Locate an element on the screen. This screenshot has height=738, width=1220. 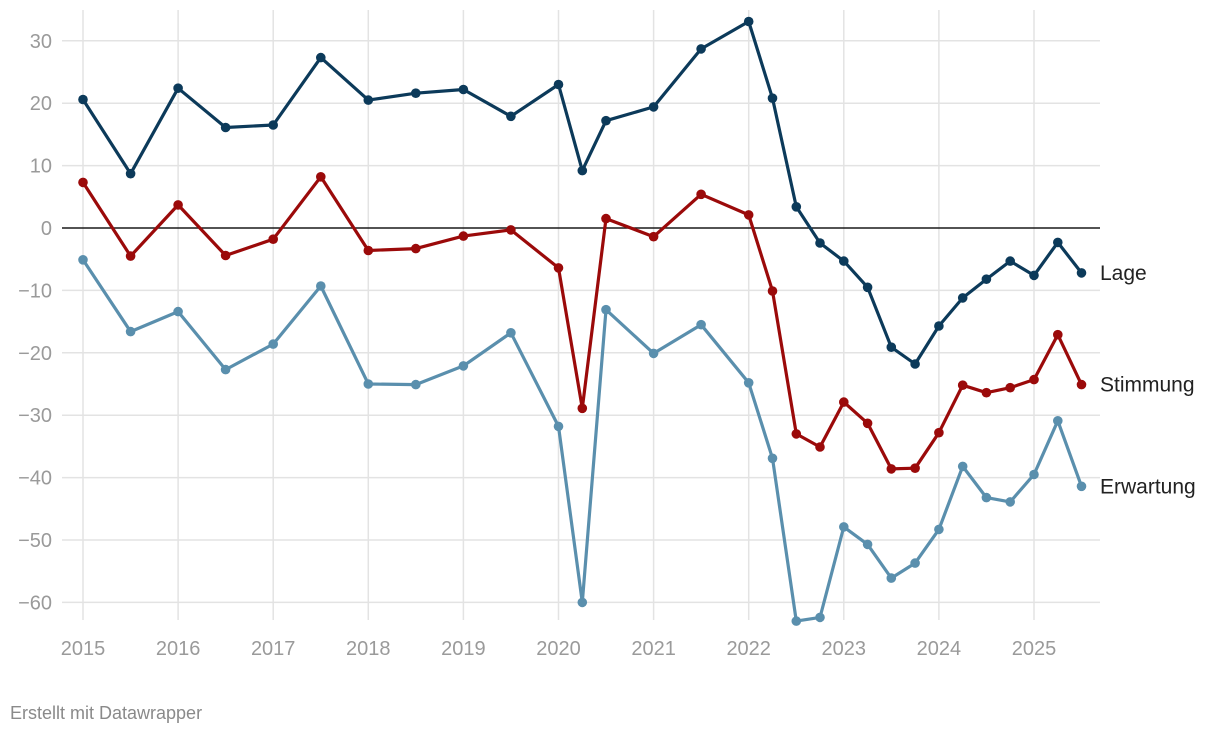
x-tick-label: 2023 is located at coordinates (844, 649).